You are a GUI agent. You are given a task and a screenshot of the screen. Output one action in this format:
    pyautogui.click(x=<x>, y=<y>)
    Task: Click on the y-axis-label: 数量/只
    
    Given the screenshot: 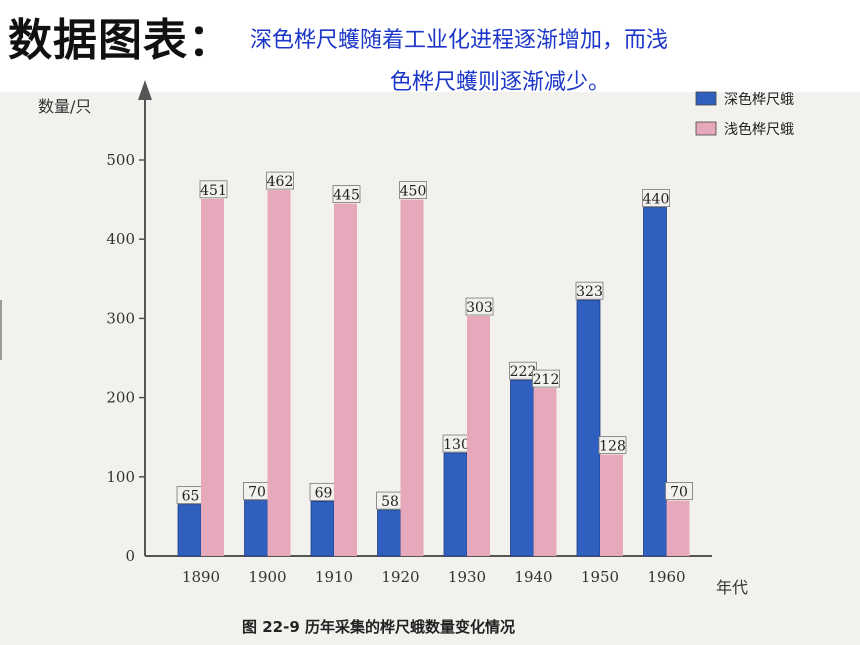 What is the action you would take?
    pyautogui.click(x=64, y=106)
    